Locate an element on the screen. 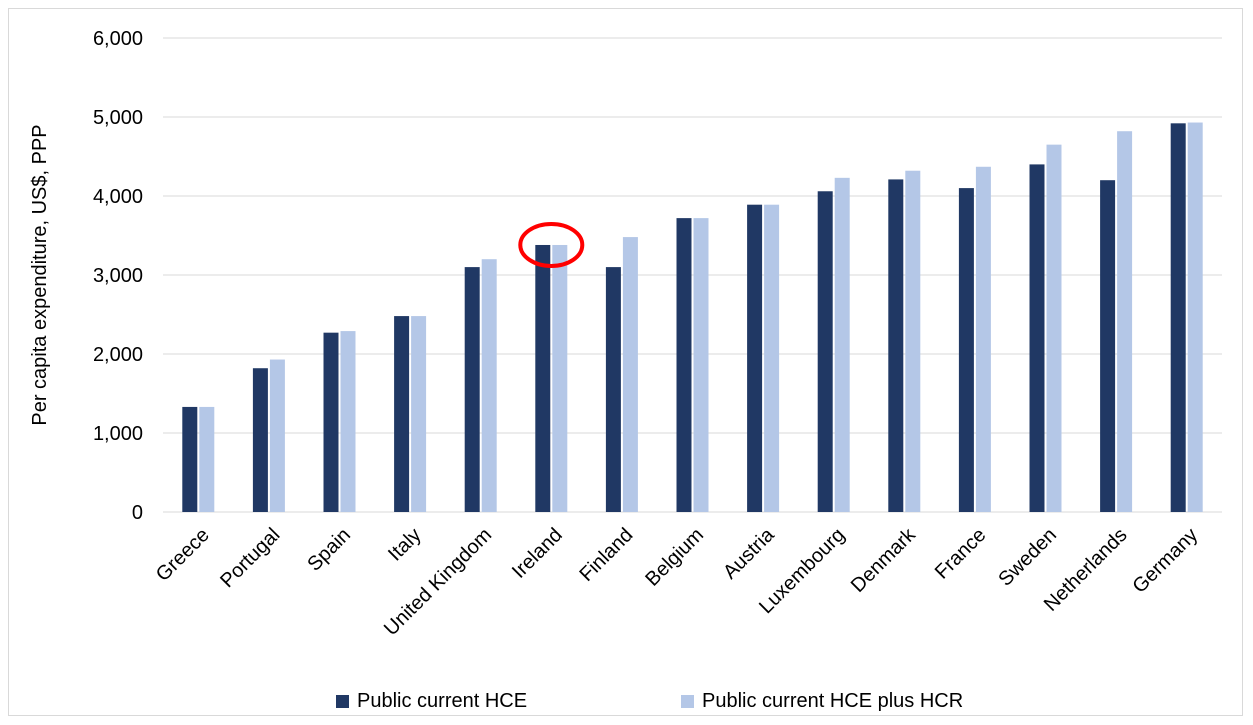 This screenshot has width=1253, height=725. y-tick-label: 1,000 is located at coordinates (118, 434).